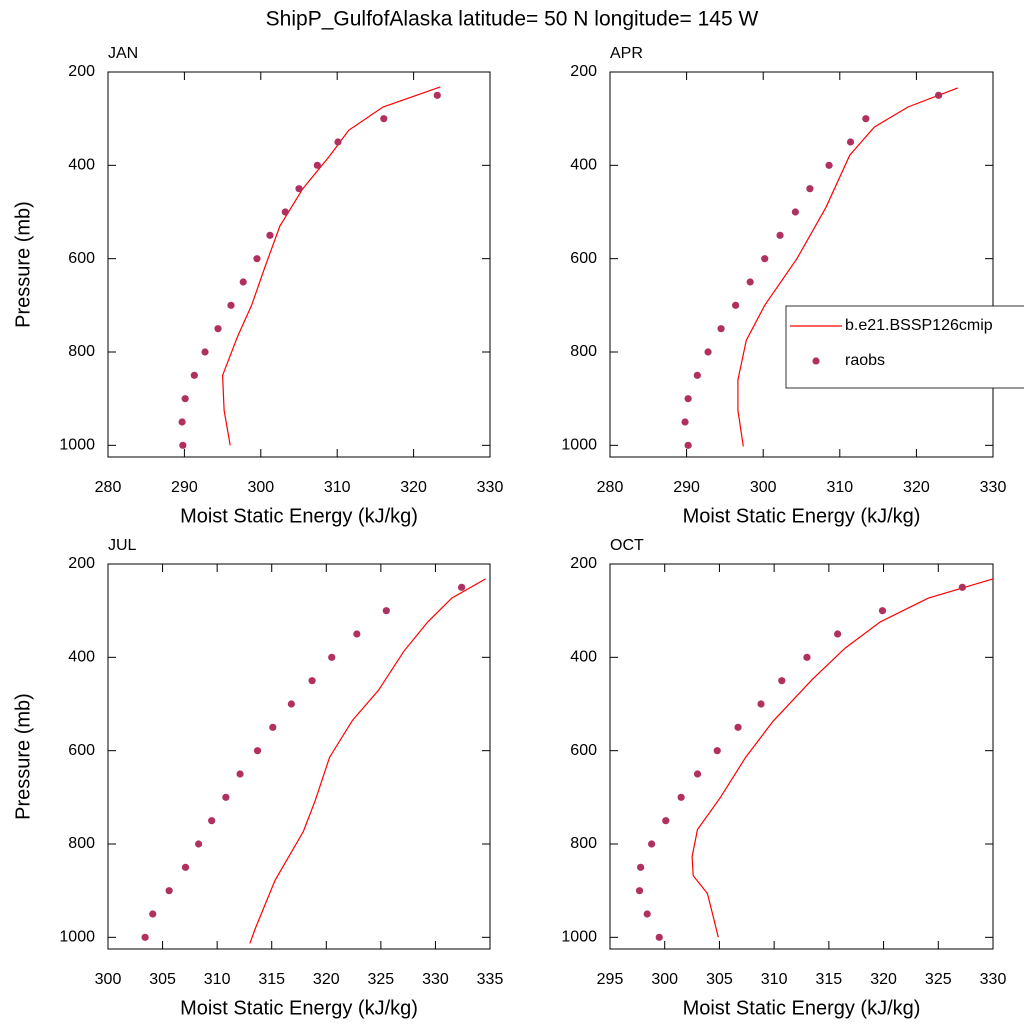 This screenshot has width=1024, height=1024. I want to click on legend-label: b.e21.BSSP126cmip, so click(919, 325).